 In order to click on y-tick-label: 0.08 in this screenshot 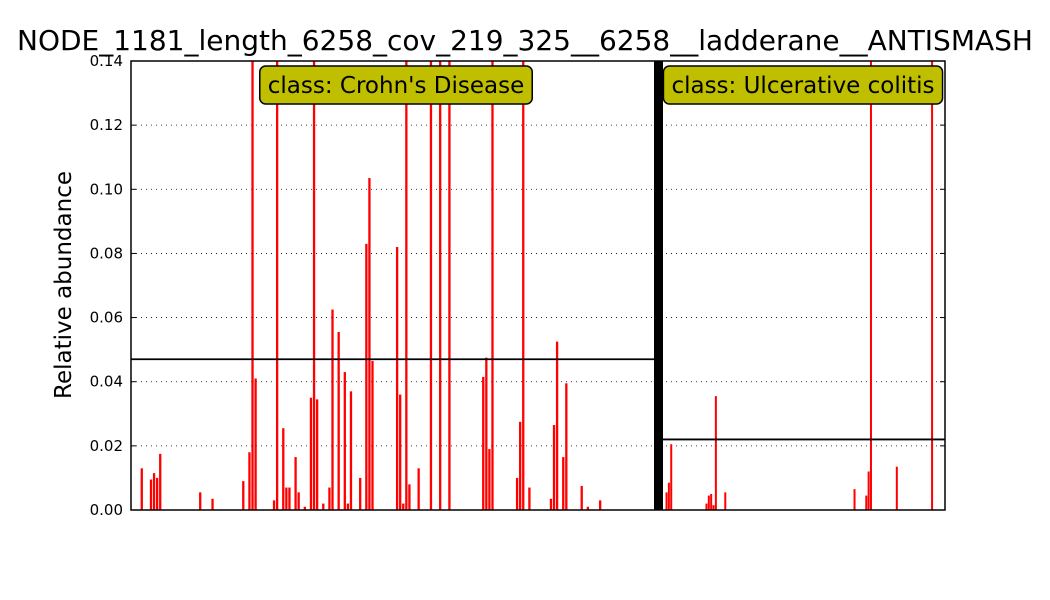, I will do `click(106, 253)`.